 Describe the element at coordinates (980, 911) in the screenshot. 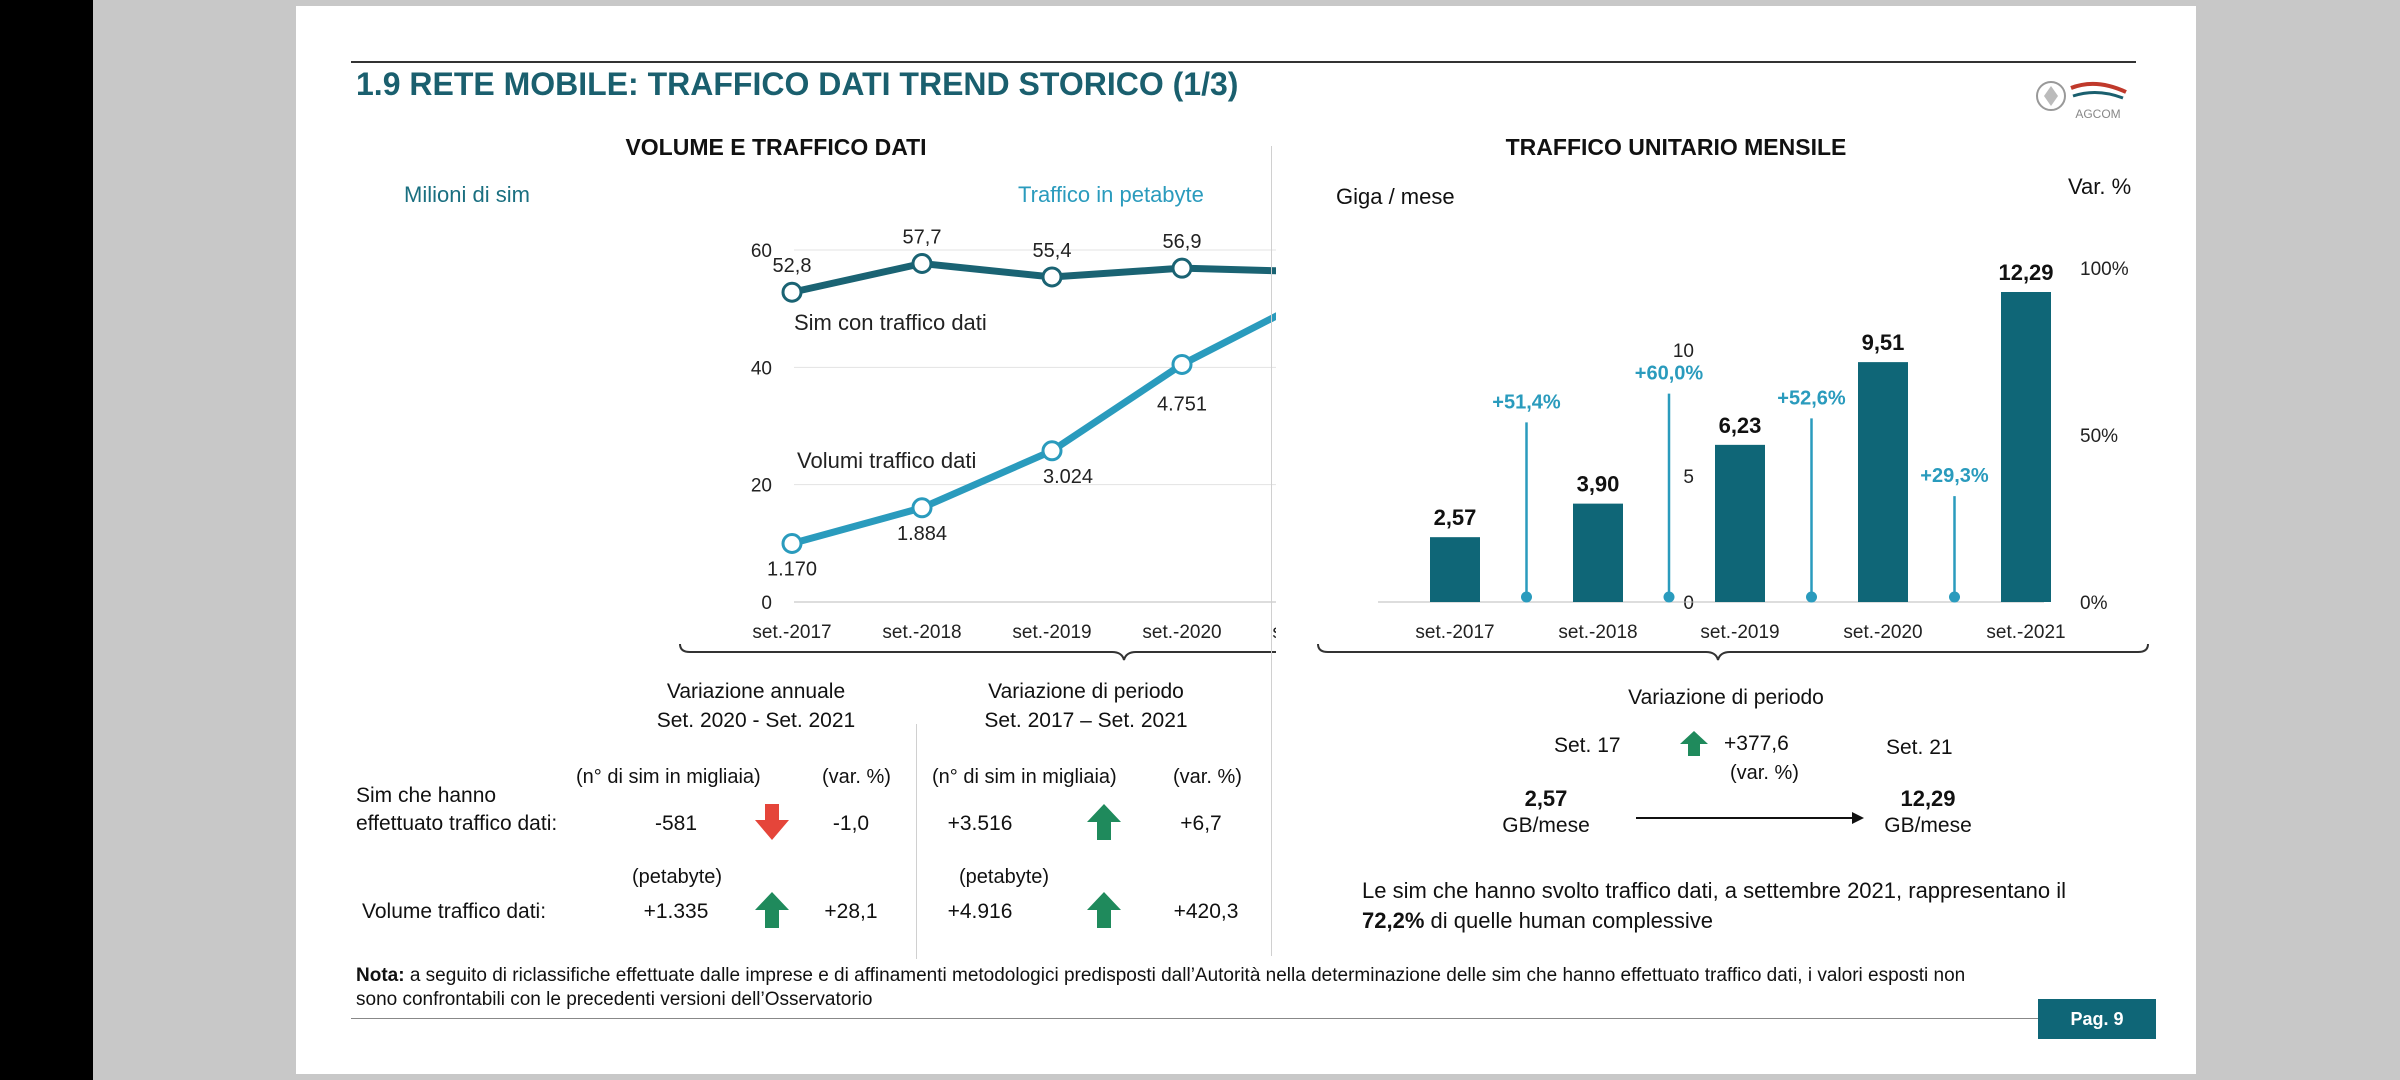

I see `period-vol-value: +4.916` at that location.